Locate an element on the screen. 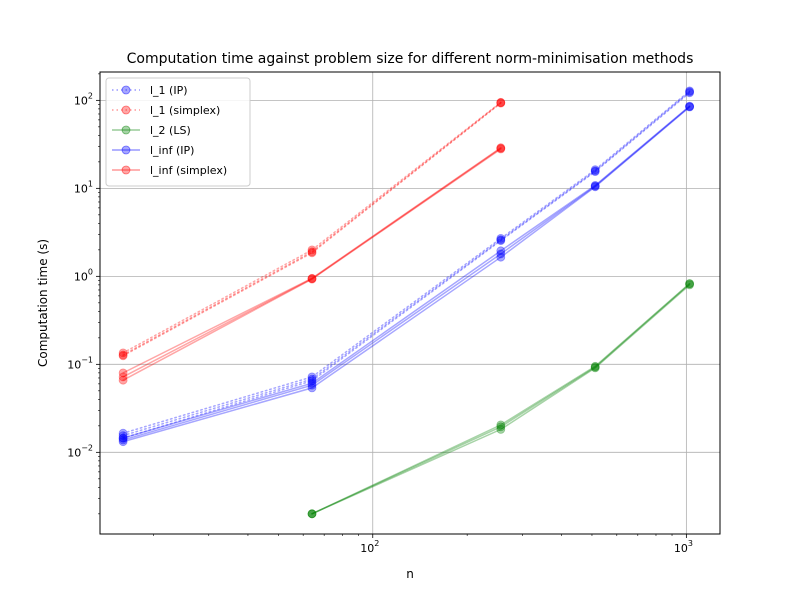 This screenshot has height=600, width=800. x-tick-label: 102 is located at coordinates (369, 547).